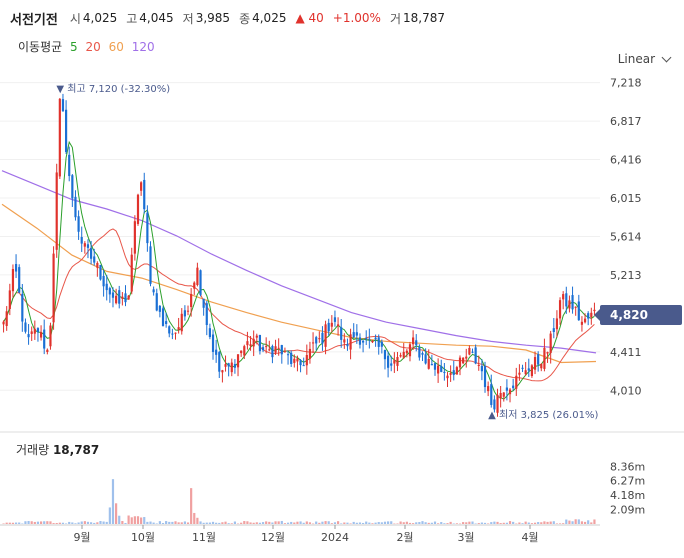 Image resolution: width=684 pixels, height=558 pixels. What do you see at coordinates (269, 18) in the screenshot?
I see `close-value: 4,025` at bounding box center [269, 18].